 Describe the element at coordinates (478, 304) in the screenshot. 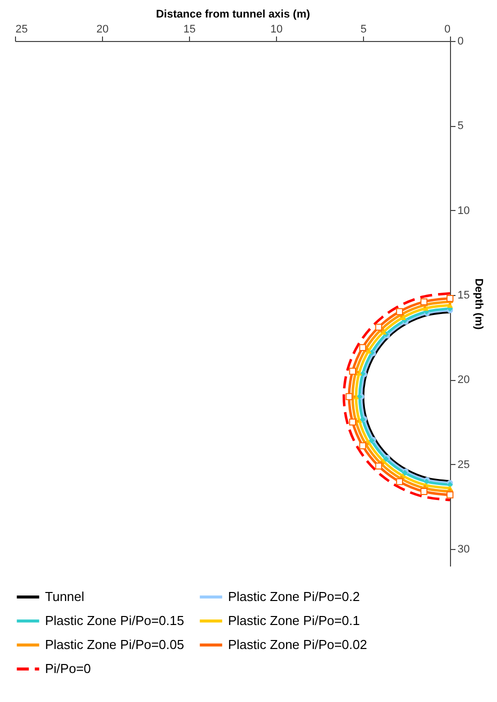

I see `y-axis-title: Depth (m)` at that location.